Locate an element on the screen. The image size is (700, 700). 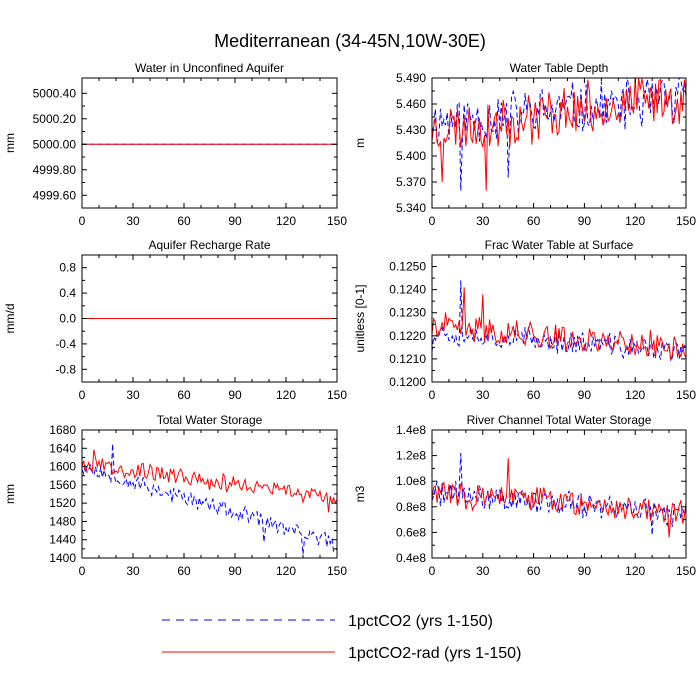
y-tick-label: 1480 is located at coordinates (62, 521).